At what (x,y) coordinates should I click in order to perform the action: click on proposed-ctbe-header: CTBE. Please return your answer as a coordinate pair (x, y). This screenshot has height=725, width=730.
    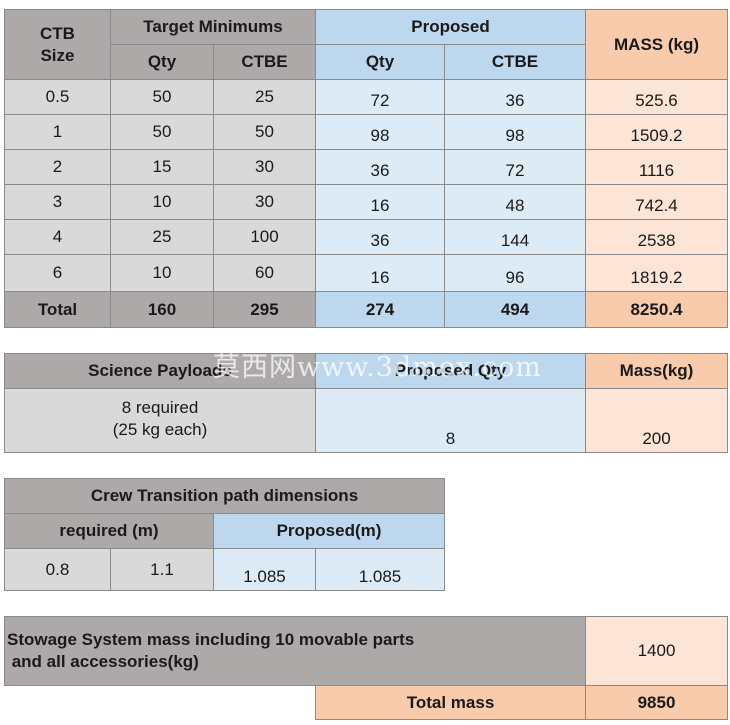
    Looking at the image, I should click on (515, 62).